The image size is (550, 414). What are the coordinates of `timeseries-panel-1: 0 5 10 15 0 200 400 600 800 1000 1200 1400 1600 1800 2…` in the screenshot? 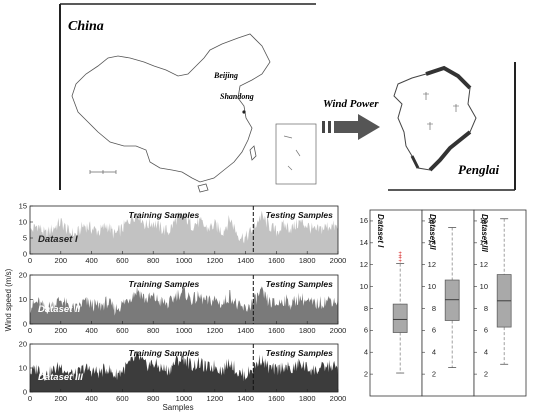 It's located at (183, 234).